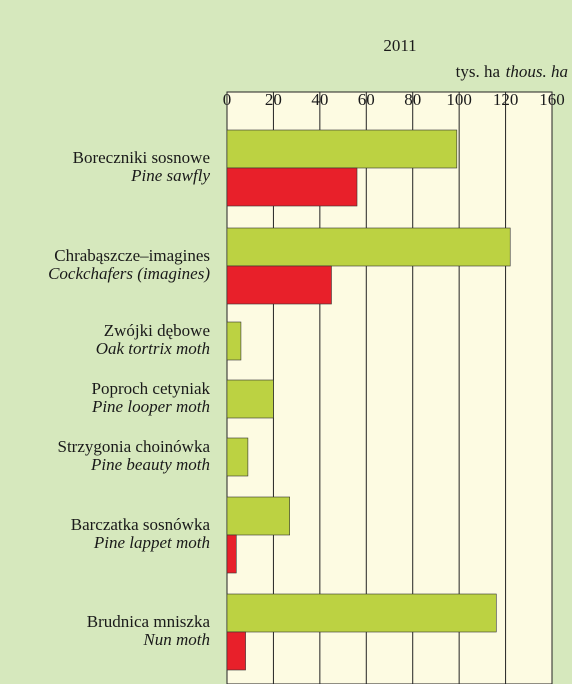 This screenshot has width=572, height=684. I want to click on chart-title: 2011, so click(399, 45).